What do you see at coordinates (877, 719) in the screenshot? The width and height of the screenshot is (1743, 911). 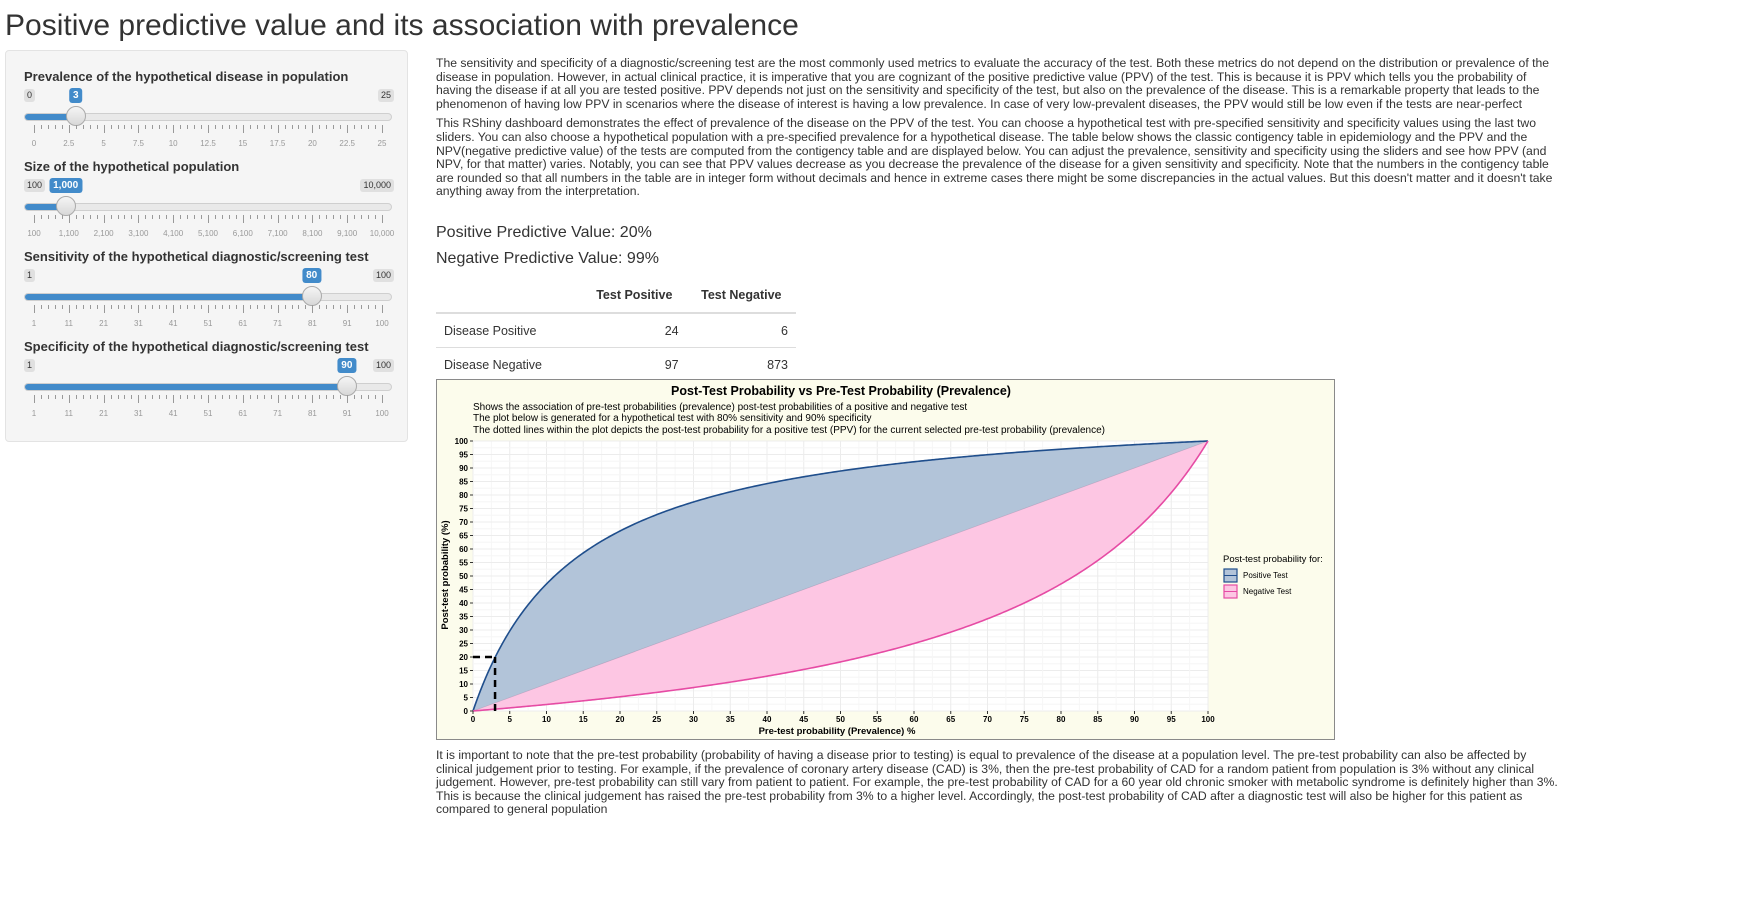 I see `x-tick-label: 55` at bounding box center [877, 719].